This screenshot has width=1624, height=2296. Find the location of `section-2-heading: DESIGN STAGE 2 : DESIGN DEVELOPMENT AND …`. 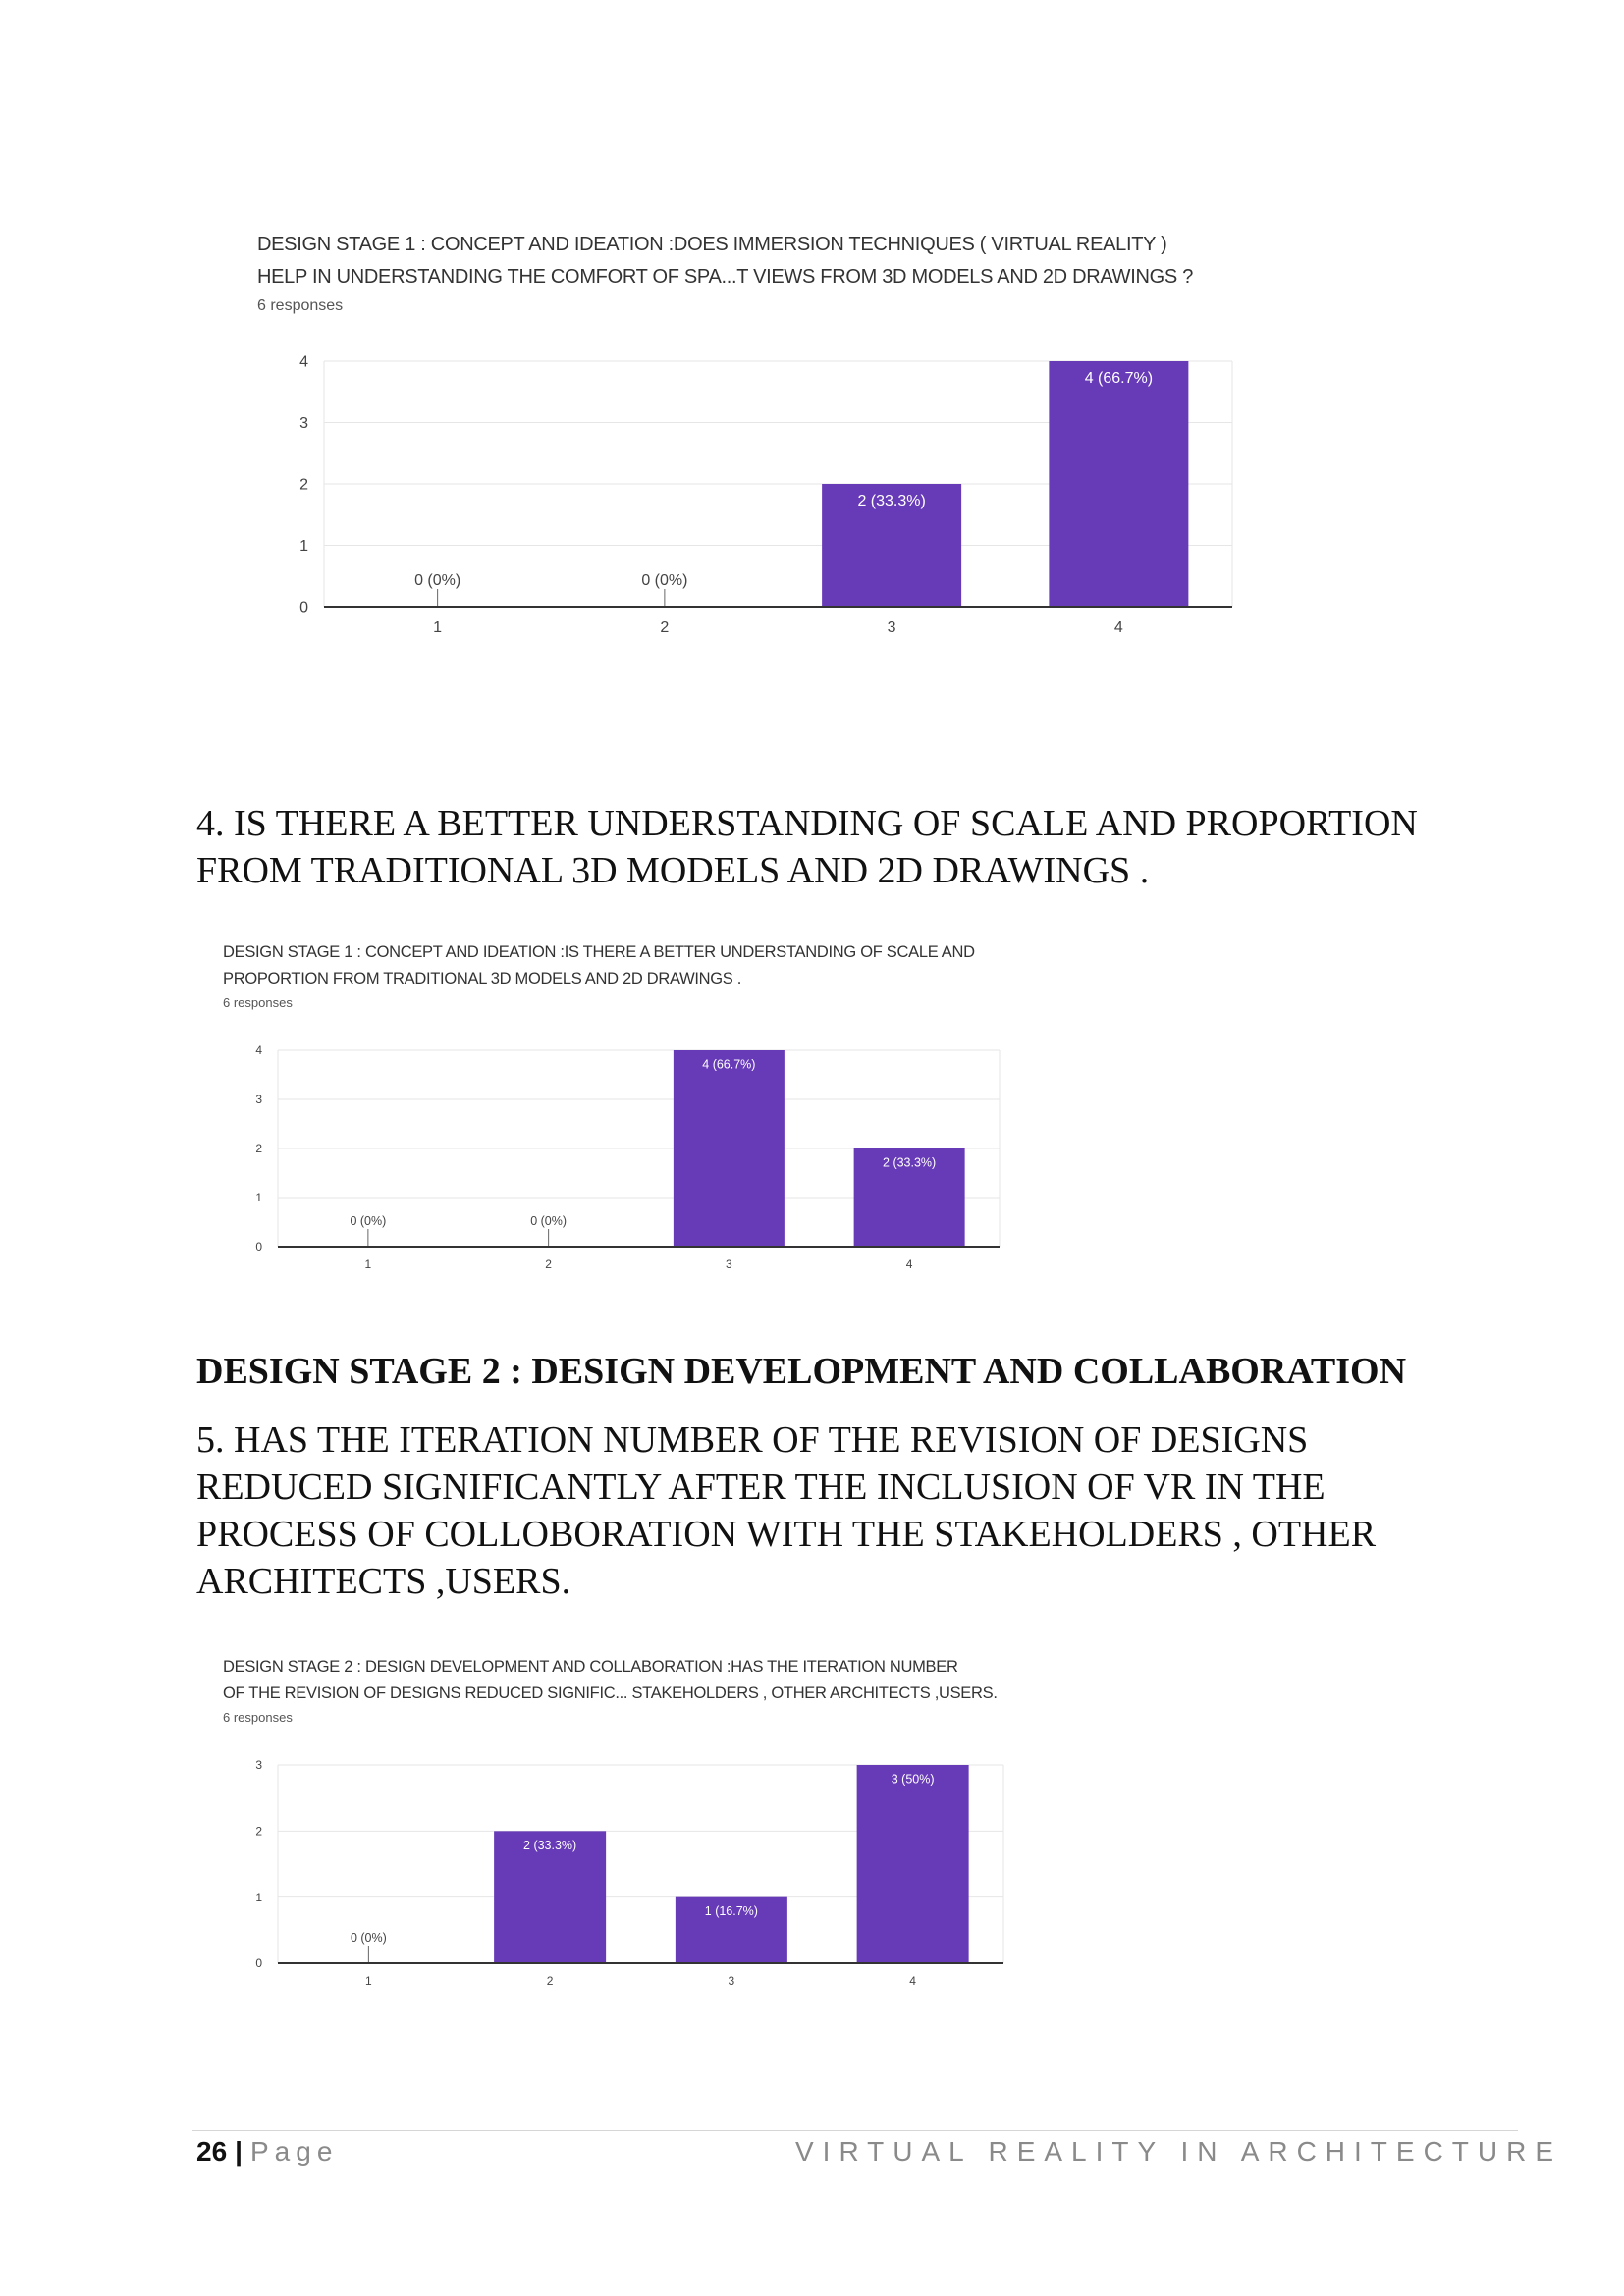

section-2-heading: DESIGN STAGE 2 : DESIGN DEVELOPMENT AND … is located at coordinates (801, 1371).